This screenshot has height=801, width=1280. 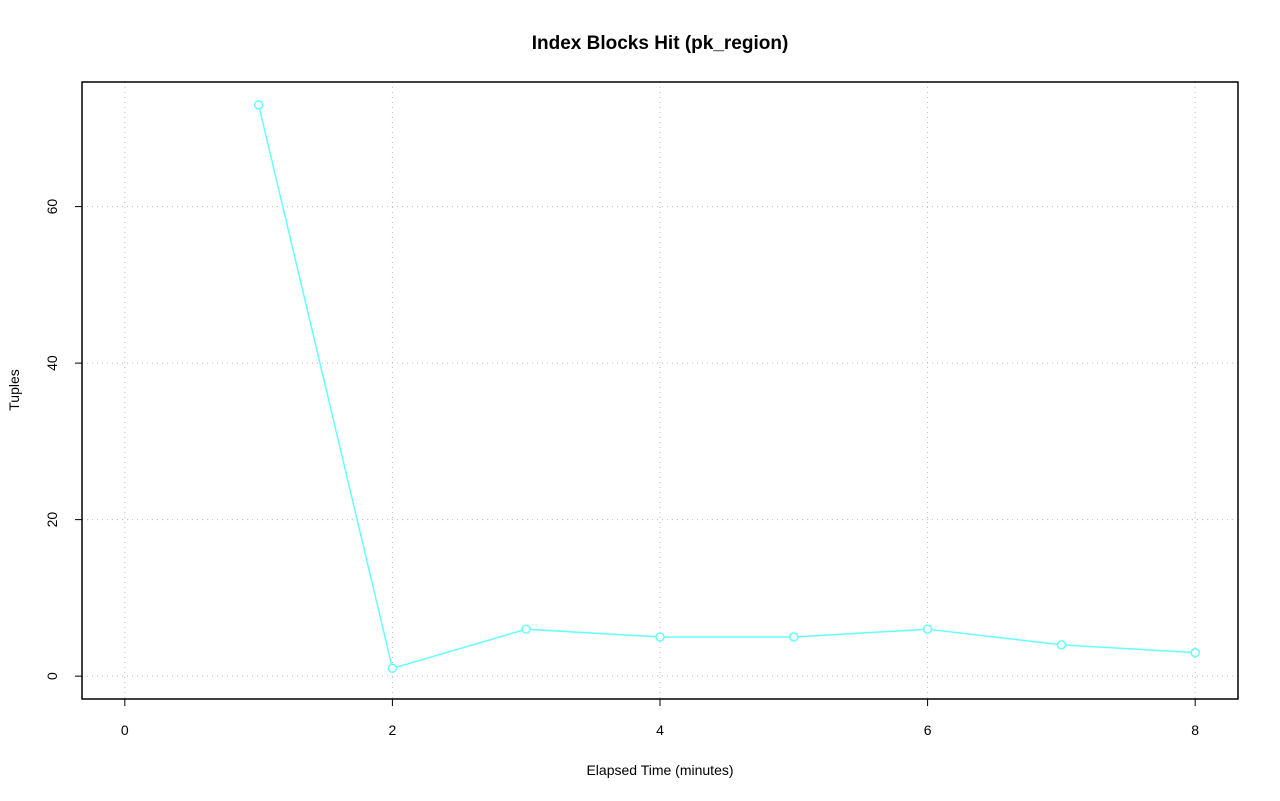 I want to click on x-tick-label: 0, so click(x=125, y=730).